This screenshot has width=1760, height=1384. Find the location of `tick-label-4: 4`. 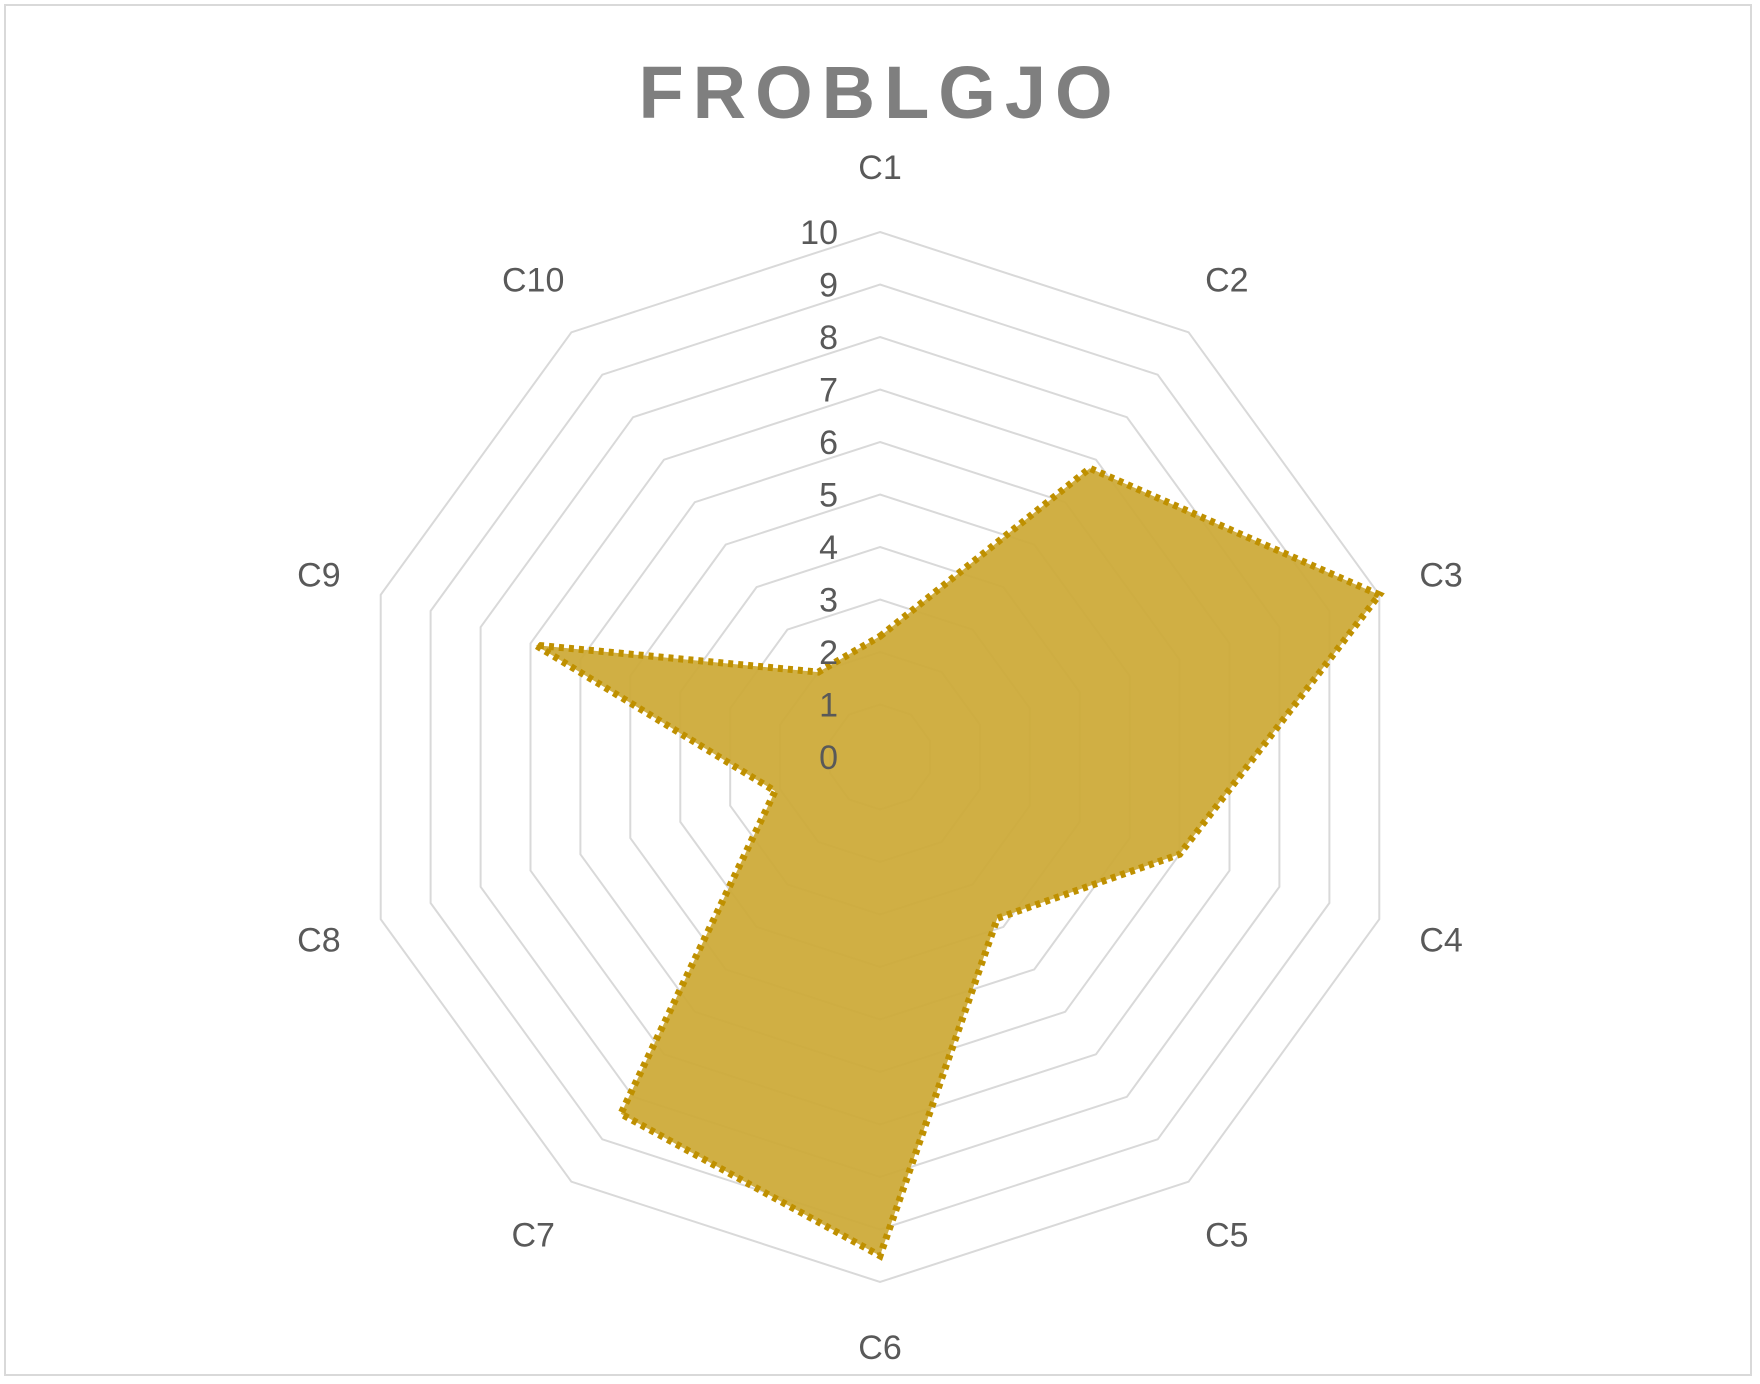

tick-label-4: 4 is located at coordinates (828, 548).